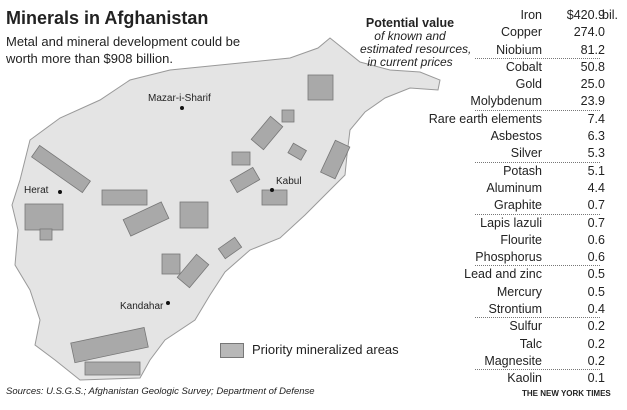 Image resolution: width=627 pixels, height=410 pixels. I want to click on mineral-name: Molybdenum, so click(506, 101).